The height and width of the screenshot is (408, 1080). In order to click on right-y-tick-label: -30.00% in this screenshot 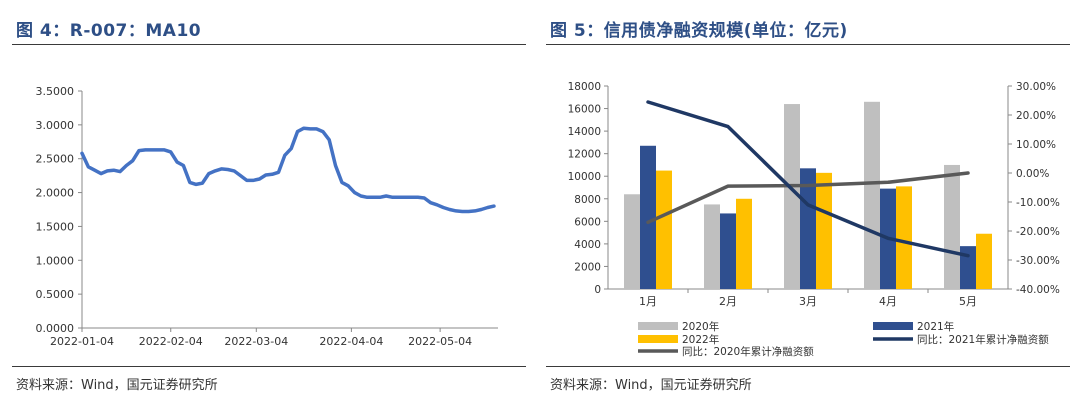, I will do `click(1038, 261)`.